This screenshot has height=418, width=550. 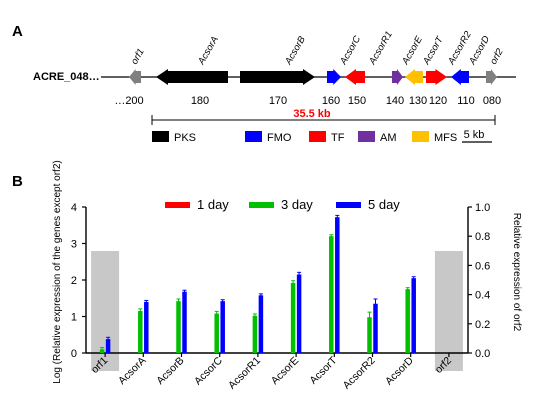 What do you see at coordinates (261, 205) in the screenshot?
I see `chart-legend-swatch-3-day` at bounding box center [261, 205].